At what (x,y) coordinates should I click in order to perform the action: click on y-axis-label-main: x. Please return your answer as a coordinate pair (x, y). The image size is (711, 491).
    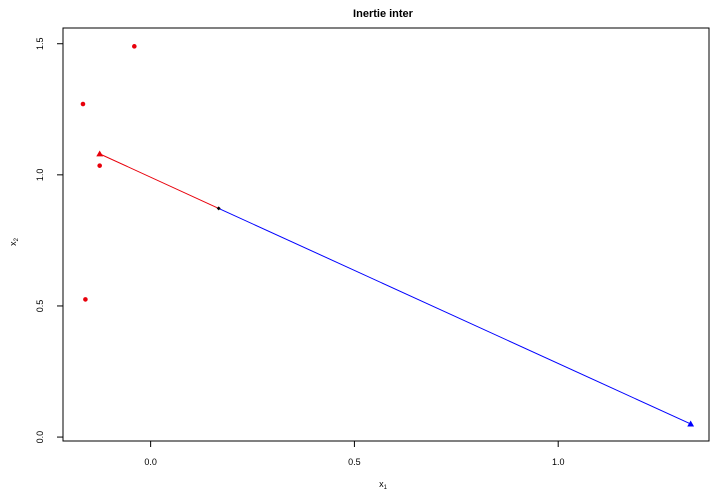
    Looking at the image, I should click on (13, 243).